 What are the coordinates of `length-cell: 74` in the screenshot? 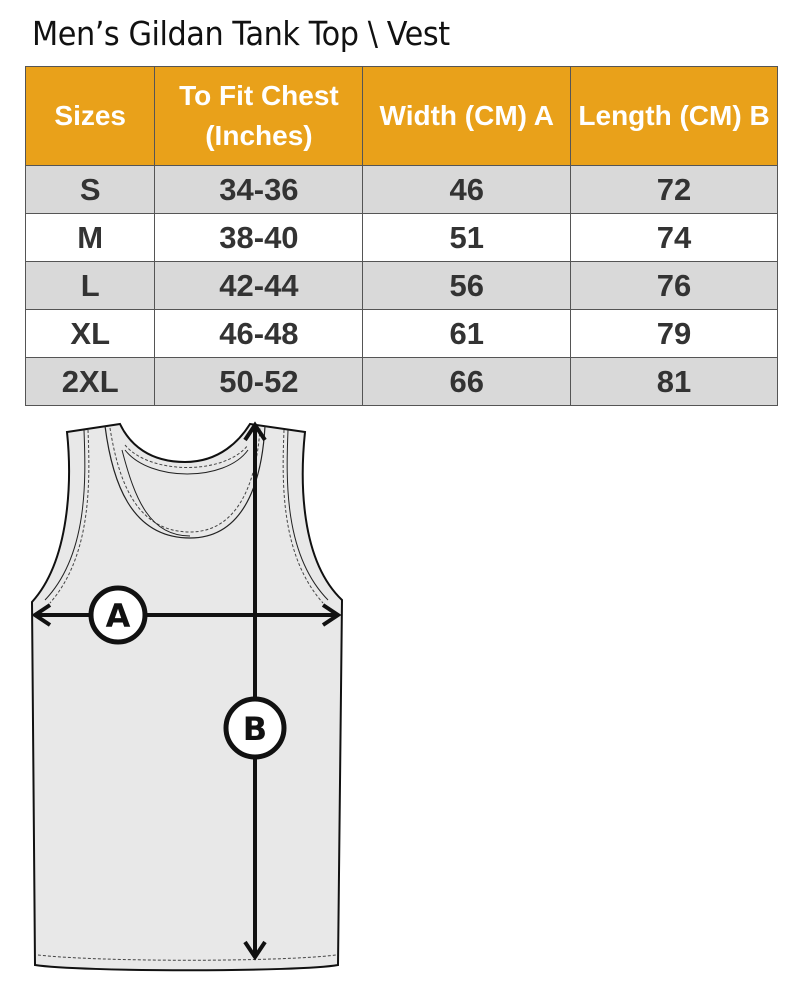 It's located at (674, 237).